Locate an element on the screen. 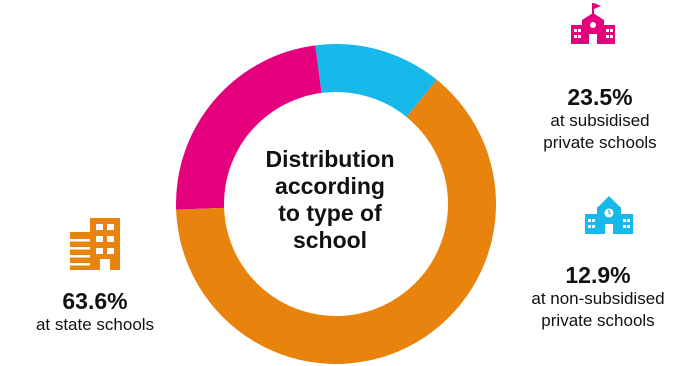  state-label: at state schools is located at coordinates (95, 324).